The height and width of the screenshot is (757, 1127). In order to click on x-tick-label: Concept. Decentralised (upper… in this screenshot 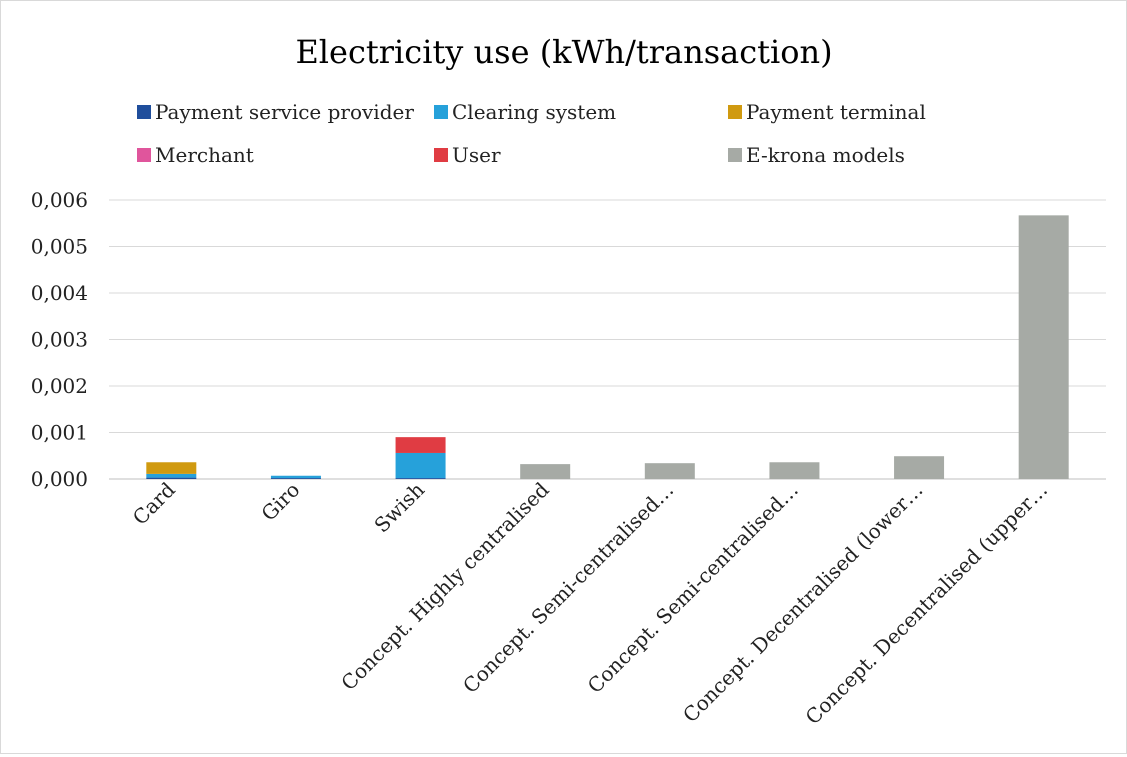, I will do `click(927, 604)`.